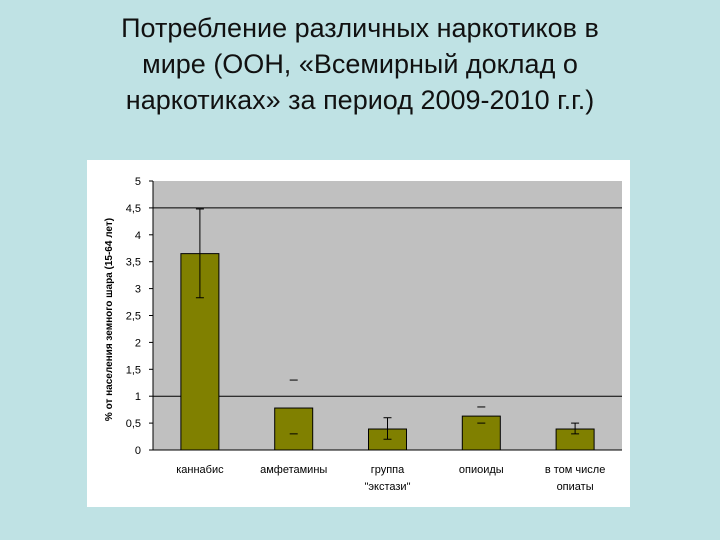 Image resolution: width=720 pixels, height=540 pixels. I want to click on y-tick-label: 1, so click(138, 397).